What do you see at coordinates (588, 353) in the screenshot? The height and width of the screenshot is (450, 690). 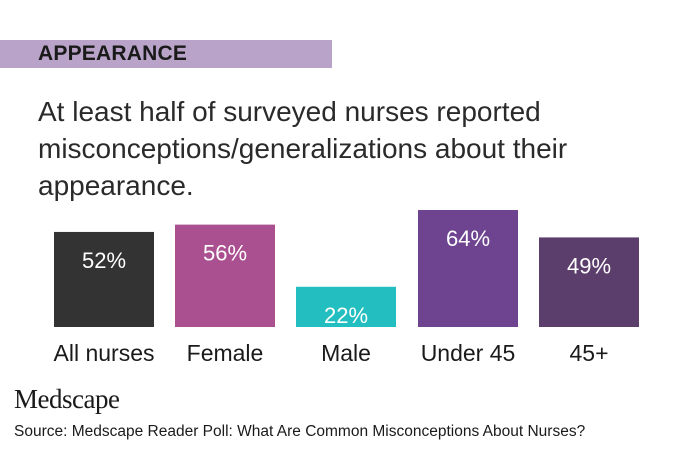 I see `category-label: 45+` at bounding box center [588, 353].